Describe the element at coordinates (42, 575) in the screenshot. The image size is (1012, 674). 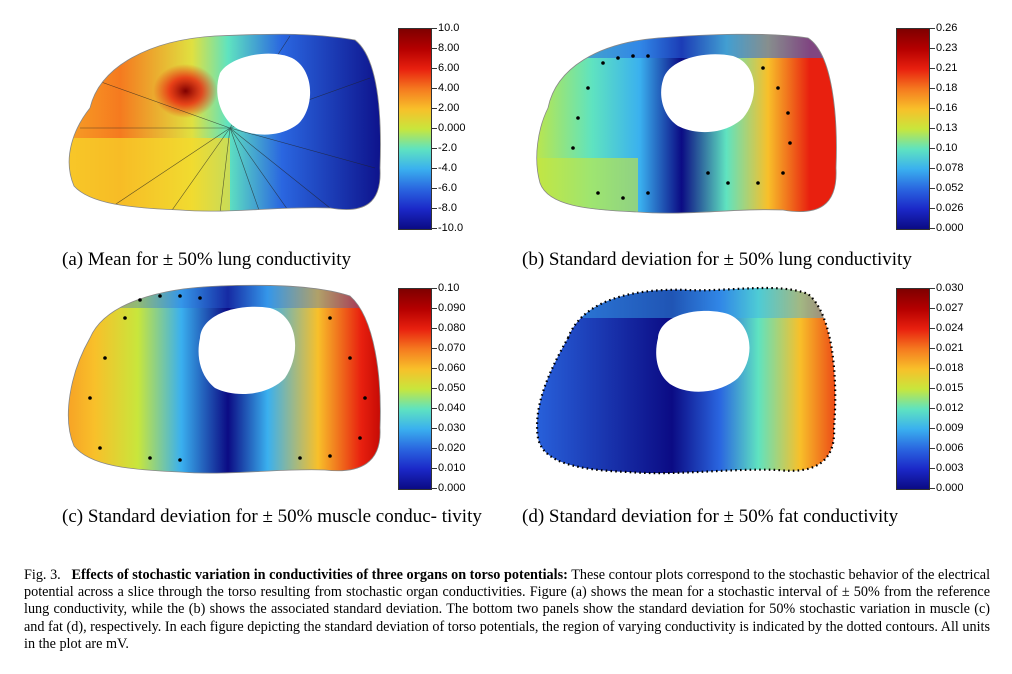
I see `figure-label: Fig. 3.` at that location.